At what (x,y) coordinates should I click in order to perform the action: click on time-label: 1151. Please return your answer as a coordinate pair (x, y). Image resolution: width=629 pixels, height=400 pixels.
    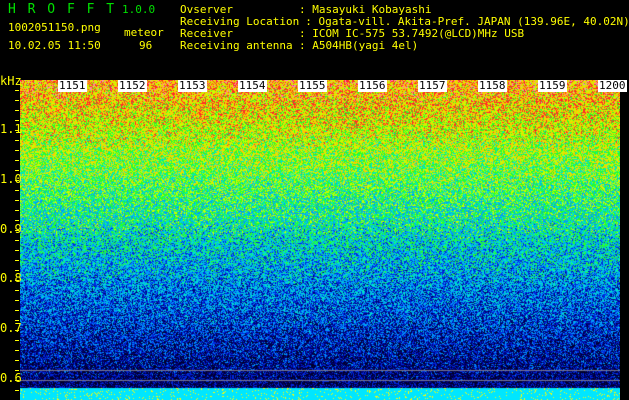
    Looking at the image, I should click on (72, 86).